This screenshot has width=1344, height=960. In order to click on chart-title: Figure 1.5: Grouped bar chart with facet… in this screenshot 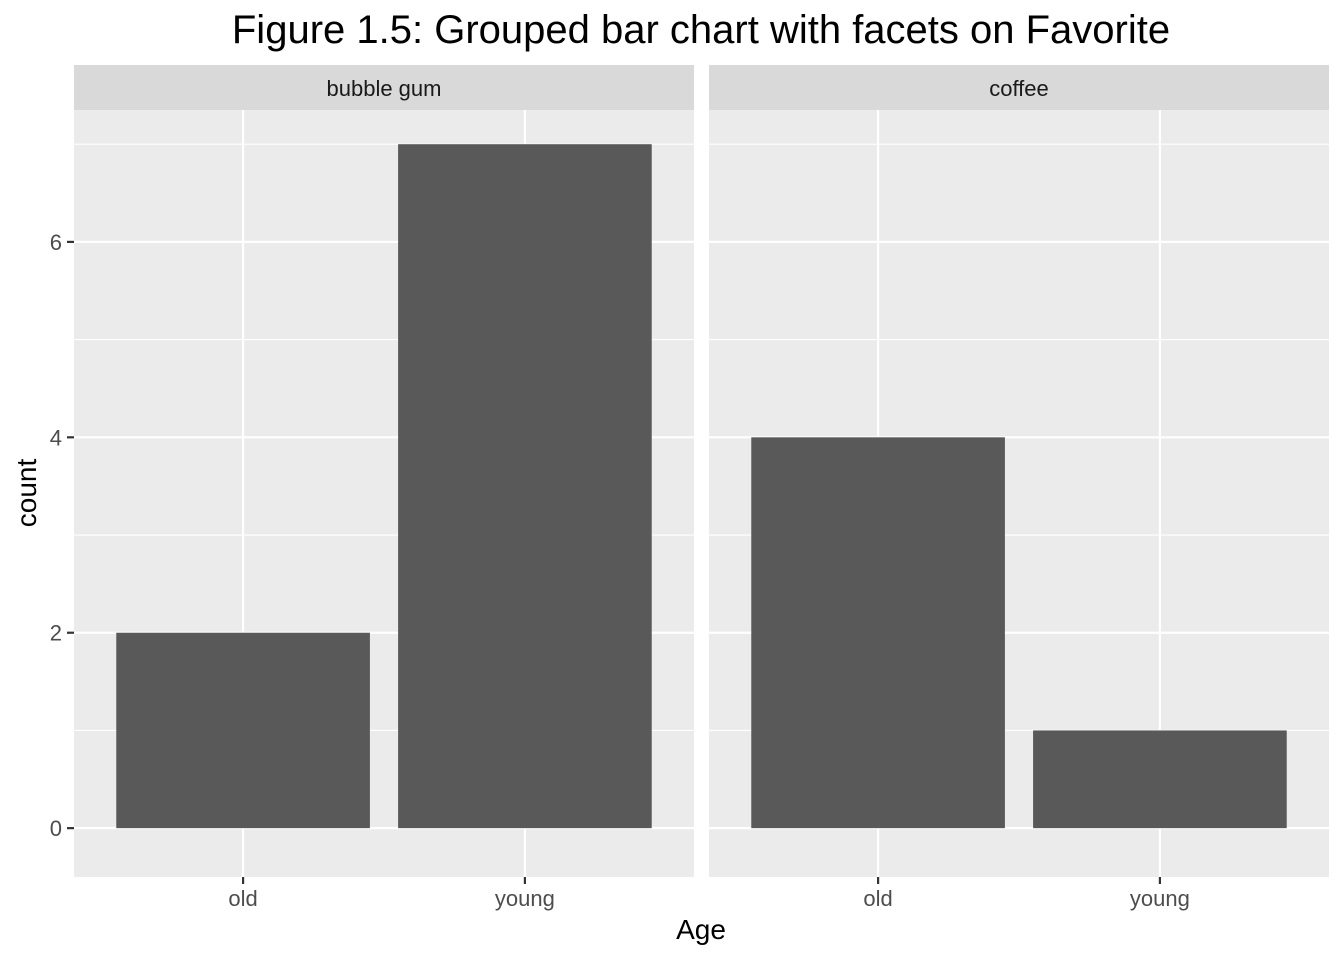, I will do `click(701, 30)`.